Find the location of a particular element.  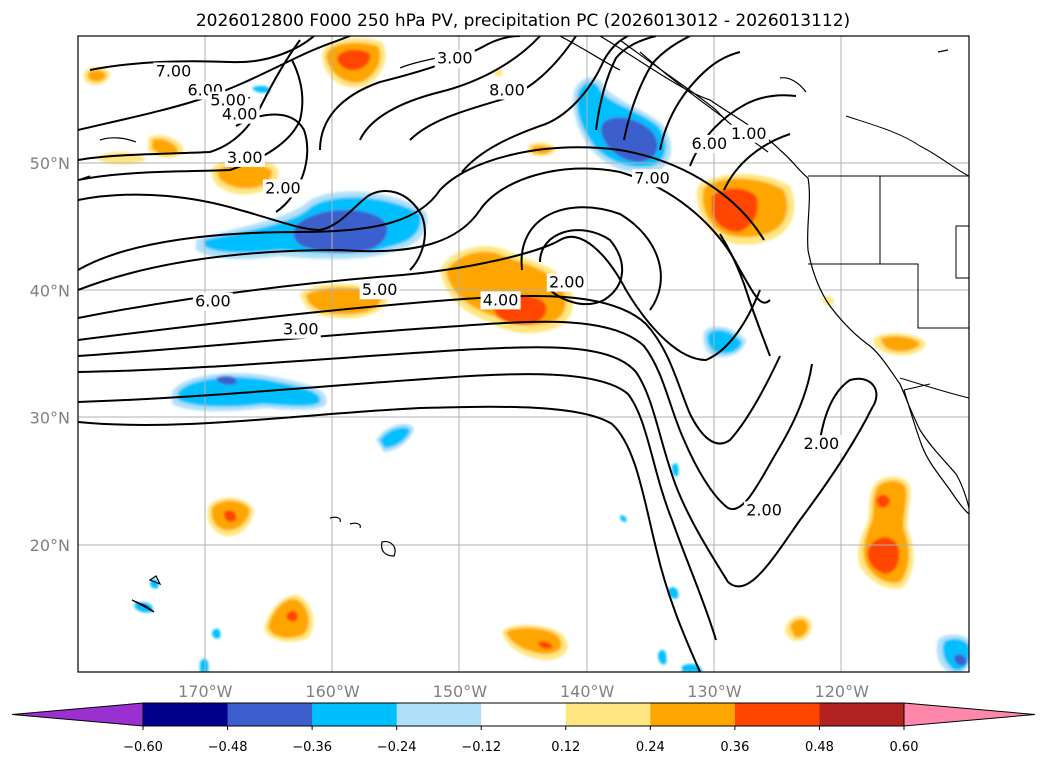

y-tick-label: 40°N is located at coordinates (50, 290).